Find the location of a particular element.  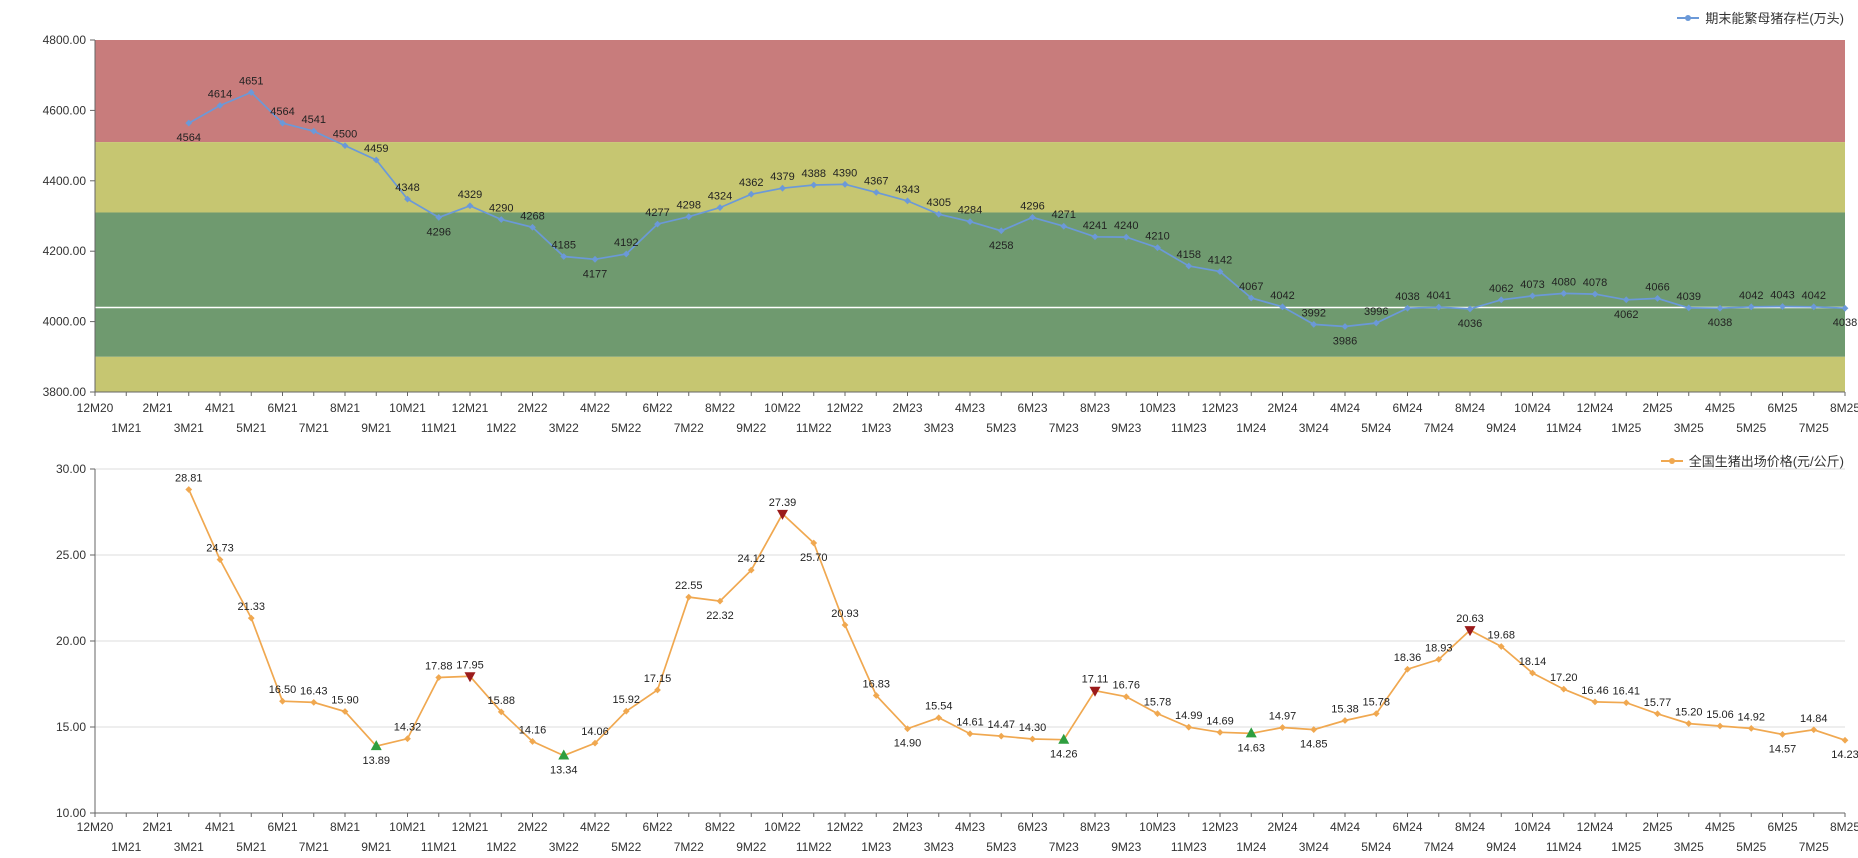

svg-text: 4296 is located at coordinates (439, 232).